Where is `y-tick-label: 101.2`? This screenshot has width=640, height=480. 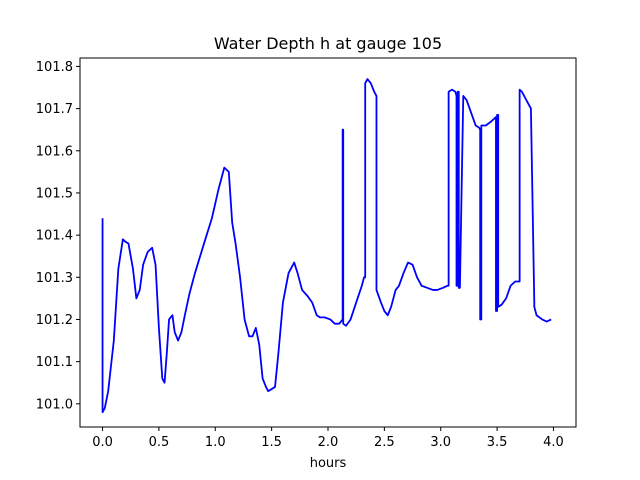 y-tick-label: 101.2 is located at coordinates (54, 320).